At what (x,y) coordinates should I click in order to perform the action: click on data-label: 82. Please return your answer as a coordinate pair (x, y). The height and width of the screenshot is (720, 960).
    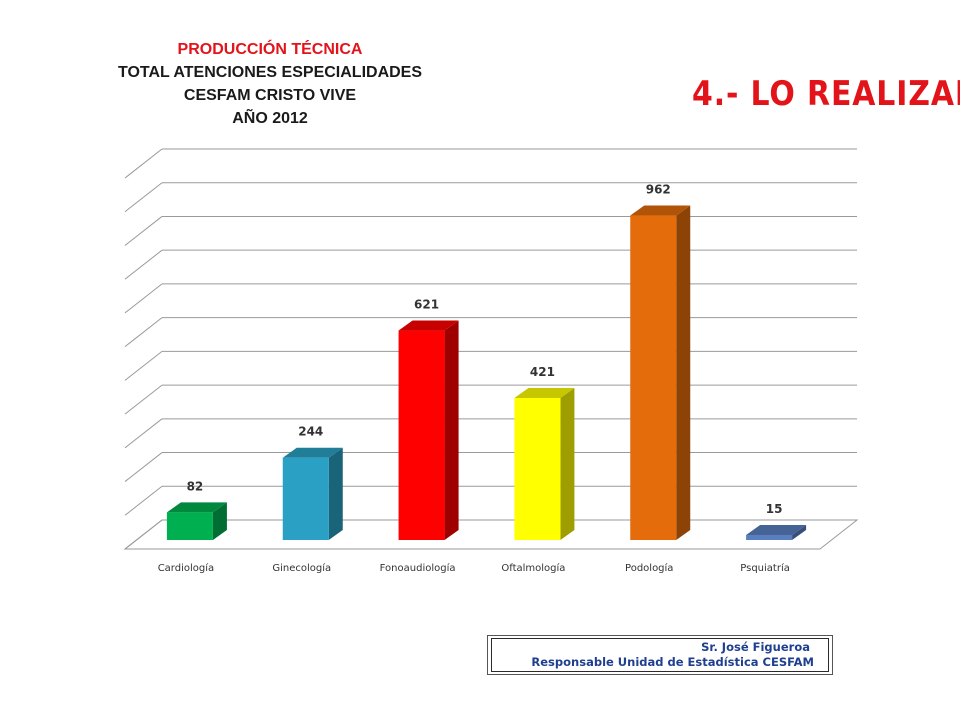
    Looking at the image, I should click on (195, 486).